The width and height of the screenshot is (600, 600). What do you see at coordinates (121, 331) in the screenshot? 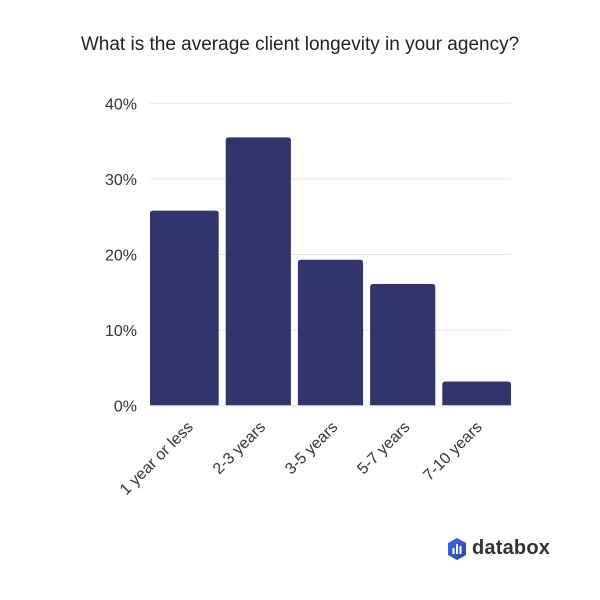
I see `y-tick-label: 10%` at bounding box center [121, 331].